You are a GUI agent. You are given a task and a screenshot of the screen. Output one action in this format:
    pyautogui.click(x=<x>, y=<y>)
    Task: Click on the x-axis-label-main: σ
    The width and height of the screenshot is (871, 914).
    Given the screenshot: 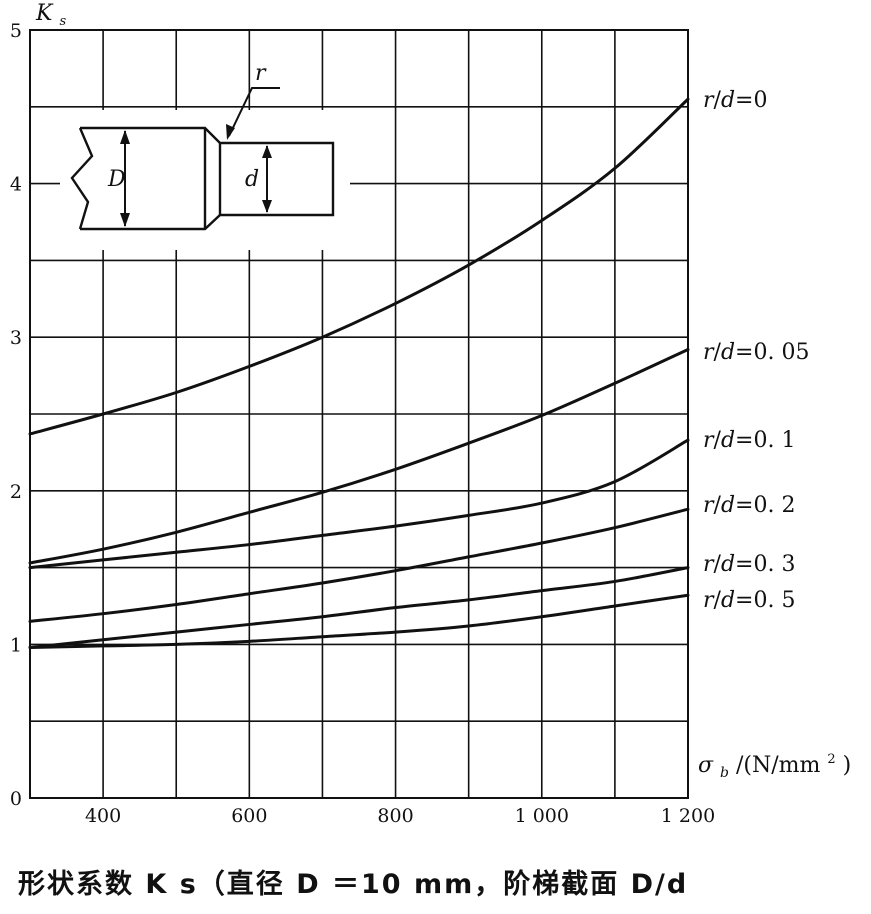 What is the action you would take?
    pyautogui.click(x=706, y=765)
    